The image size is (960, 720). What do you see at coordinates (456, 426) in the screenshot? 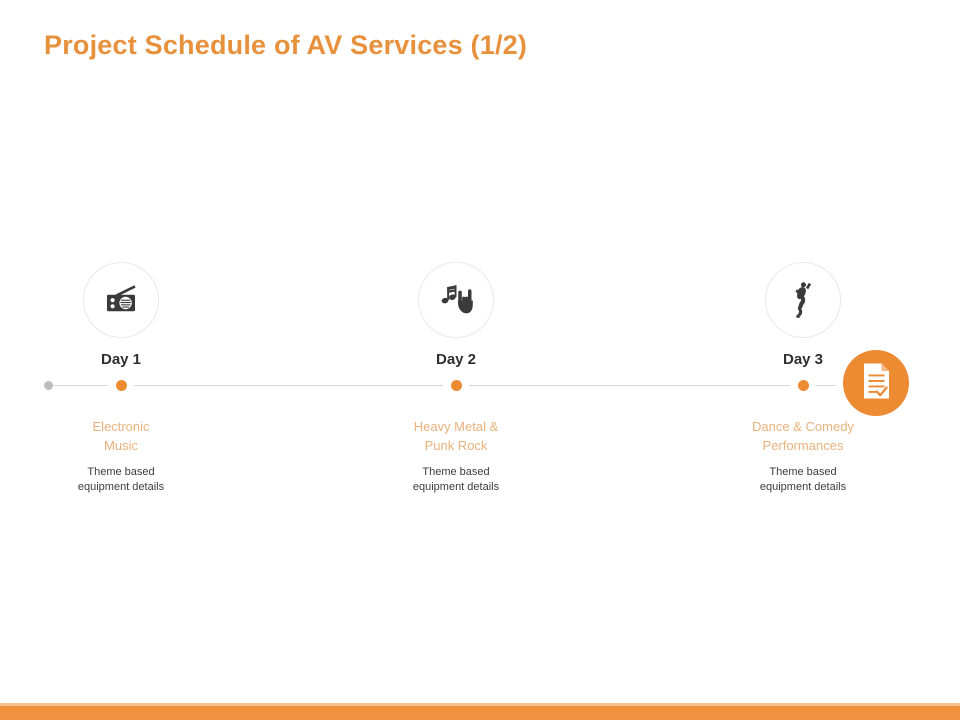
I see `milestone-title-line-1: Heavy Metal &` at bounding box center [456, 426].